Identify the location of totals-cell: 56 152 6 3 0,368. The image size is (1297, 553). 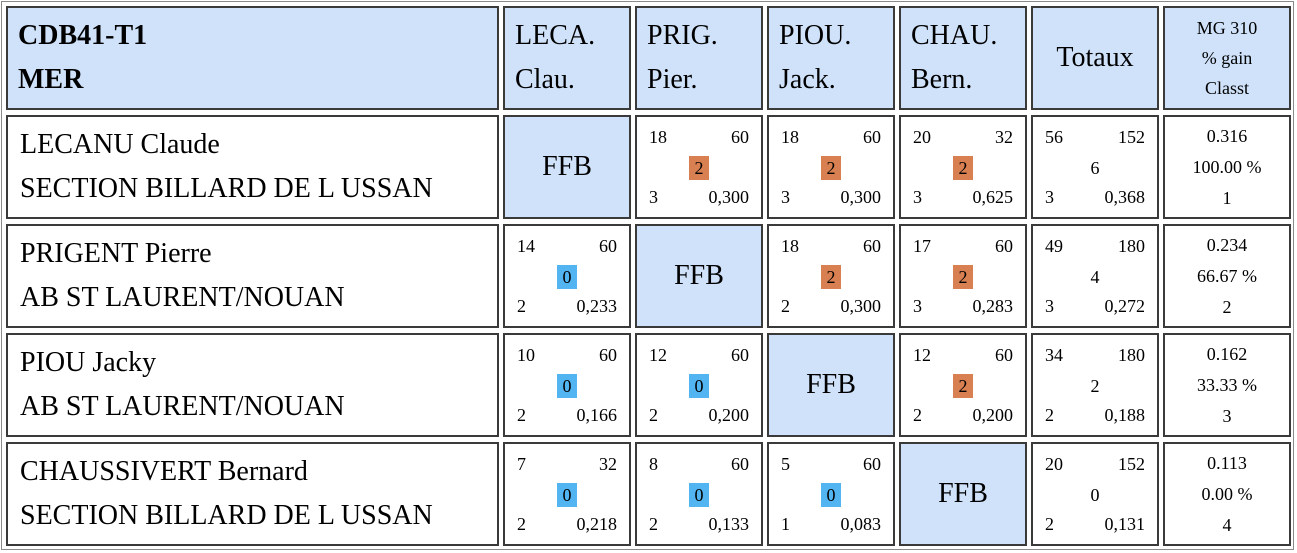
(1095, 167).